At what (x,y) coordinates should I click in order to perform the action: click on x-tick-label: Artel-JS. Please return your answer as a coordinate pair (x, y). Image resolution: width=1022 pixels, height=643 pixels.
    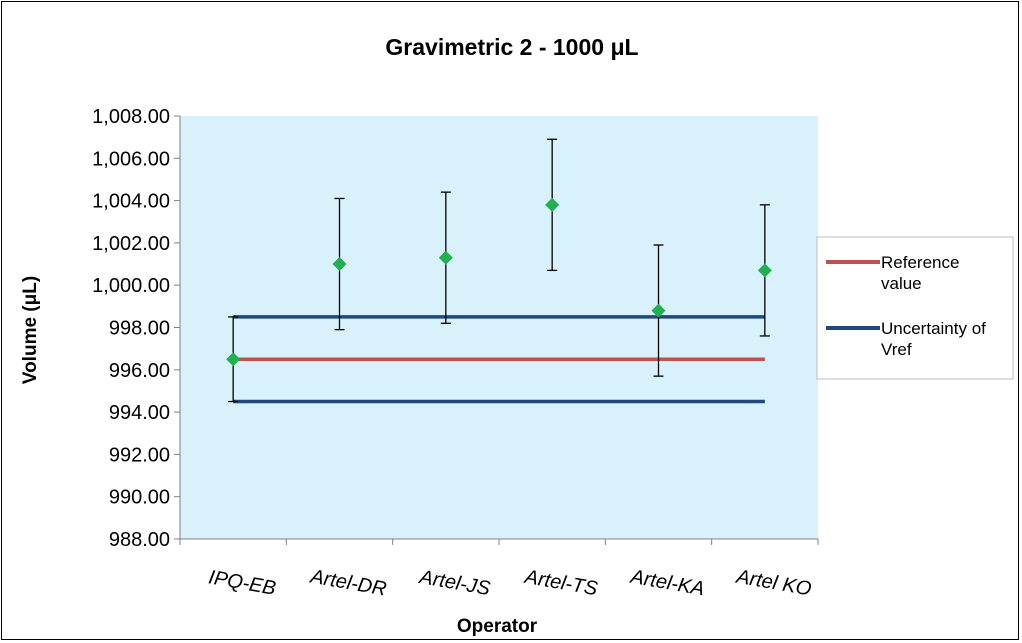
    Looking at the image, I should click on (454, 583).